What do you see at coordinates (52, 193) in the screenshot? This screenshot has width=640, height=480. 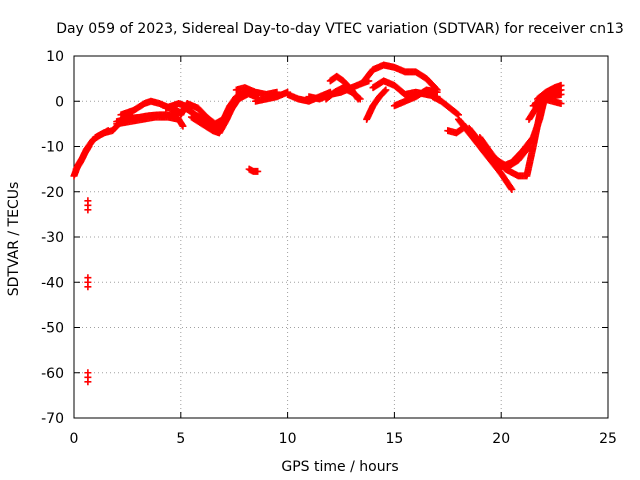 I see `y-tick-label: -20` at bounding box center [52, 193].